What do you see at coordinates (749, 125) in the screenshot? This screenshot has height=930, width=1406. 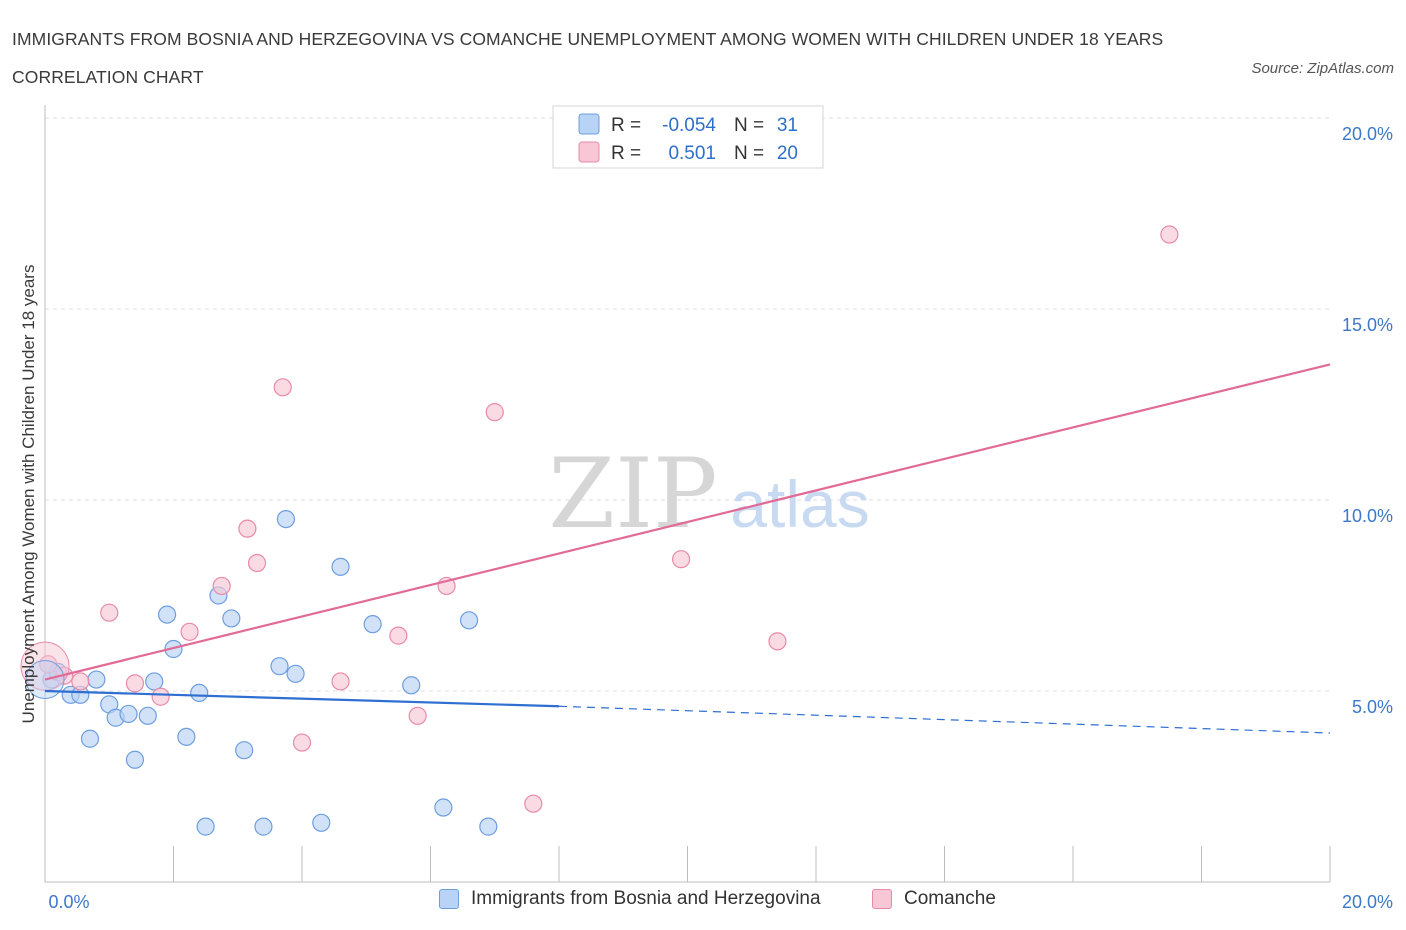 I see `stats-n-label-1: N =` at bounding box center [749, 125].